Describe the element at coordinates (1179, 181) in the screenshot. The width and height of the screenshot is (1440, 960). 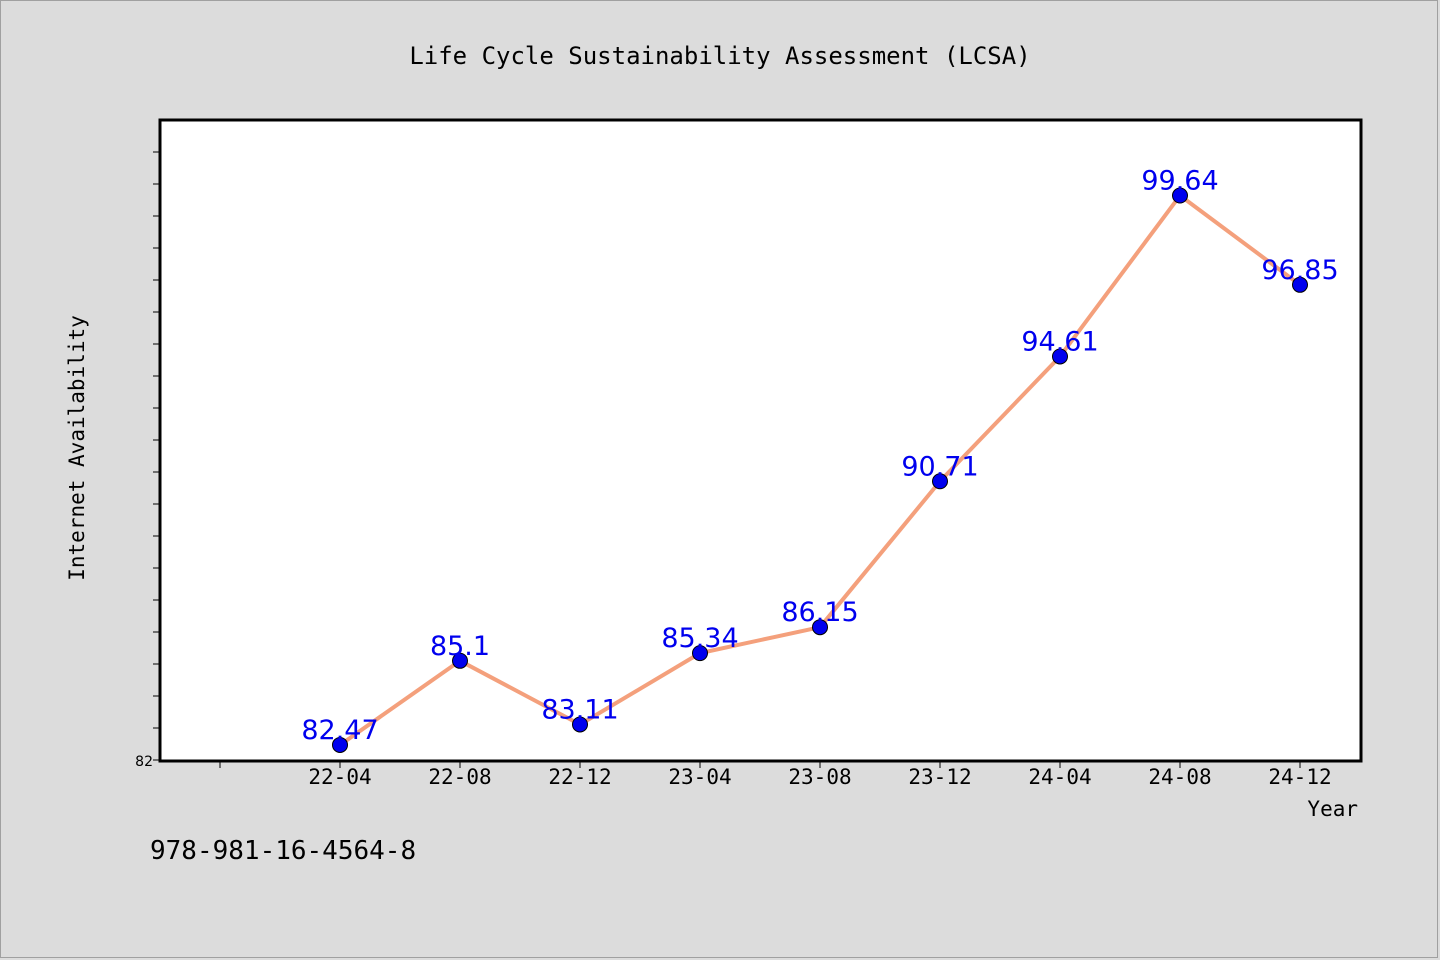
I see `data-label: 99.64` at that location.